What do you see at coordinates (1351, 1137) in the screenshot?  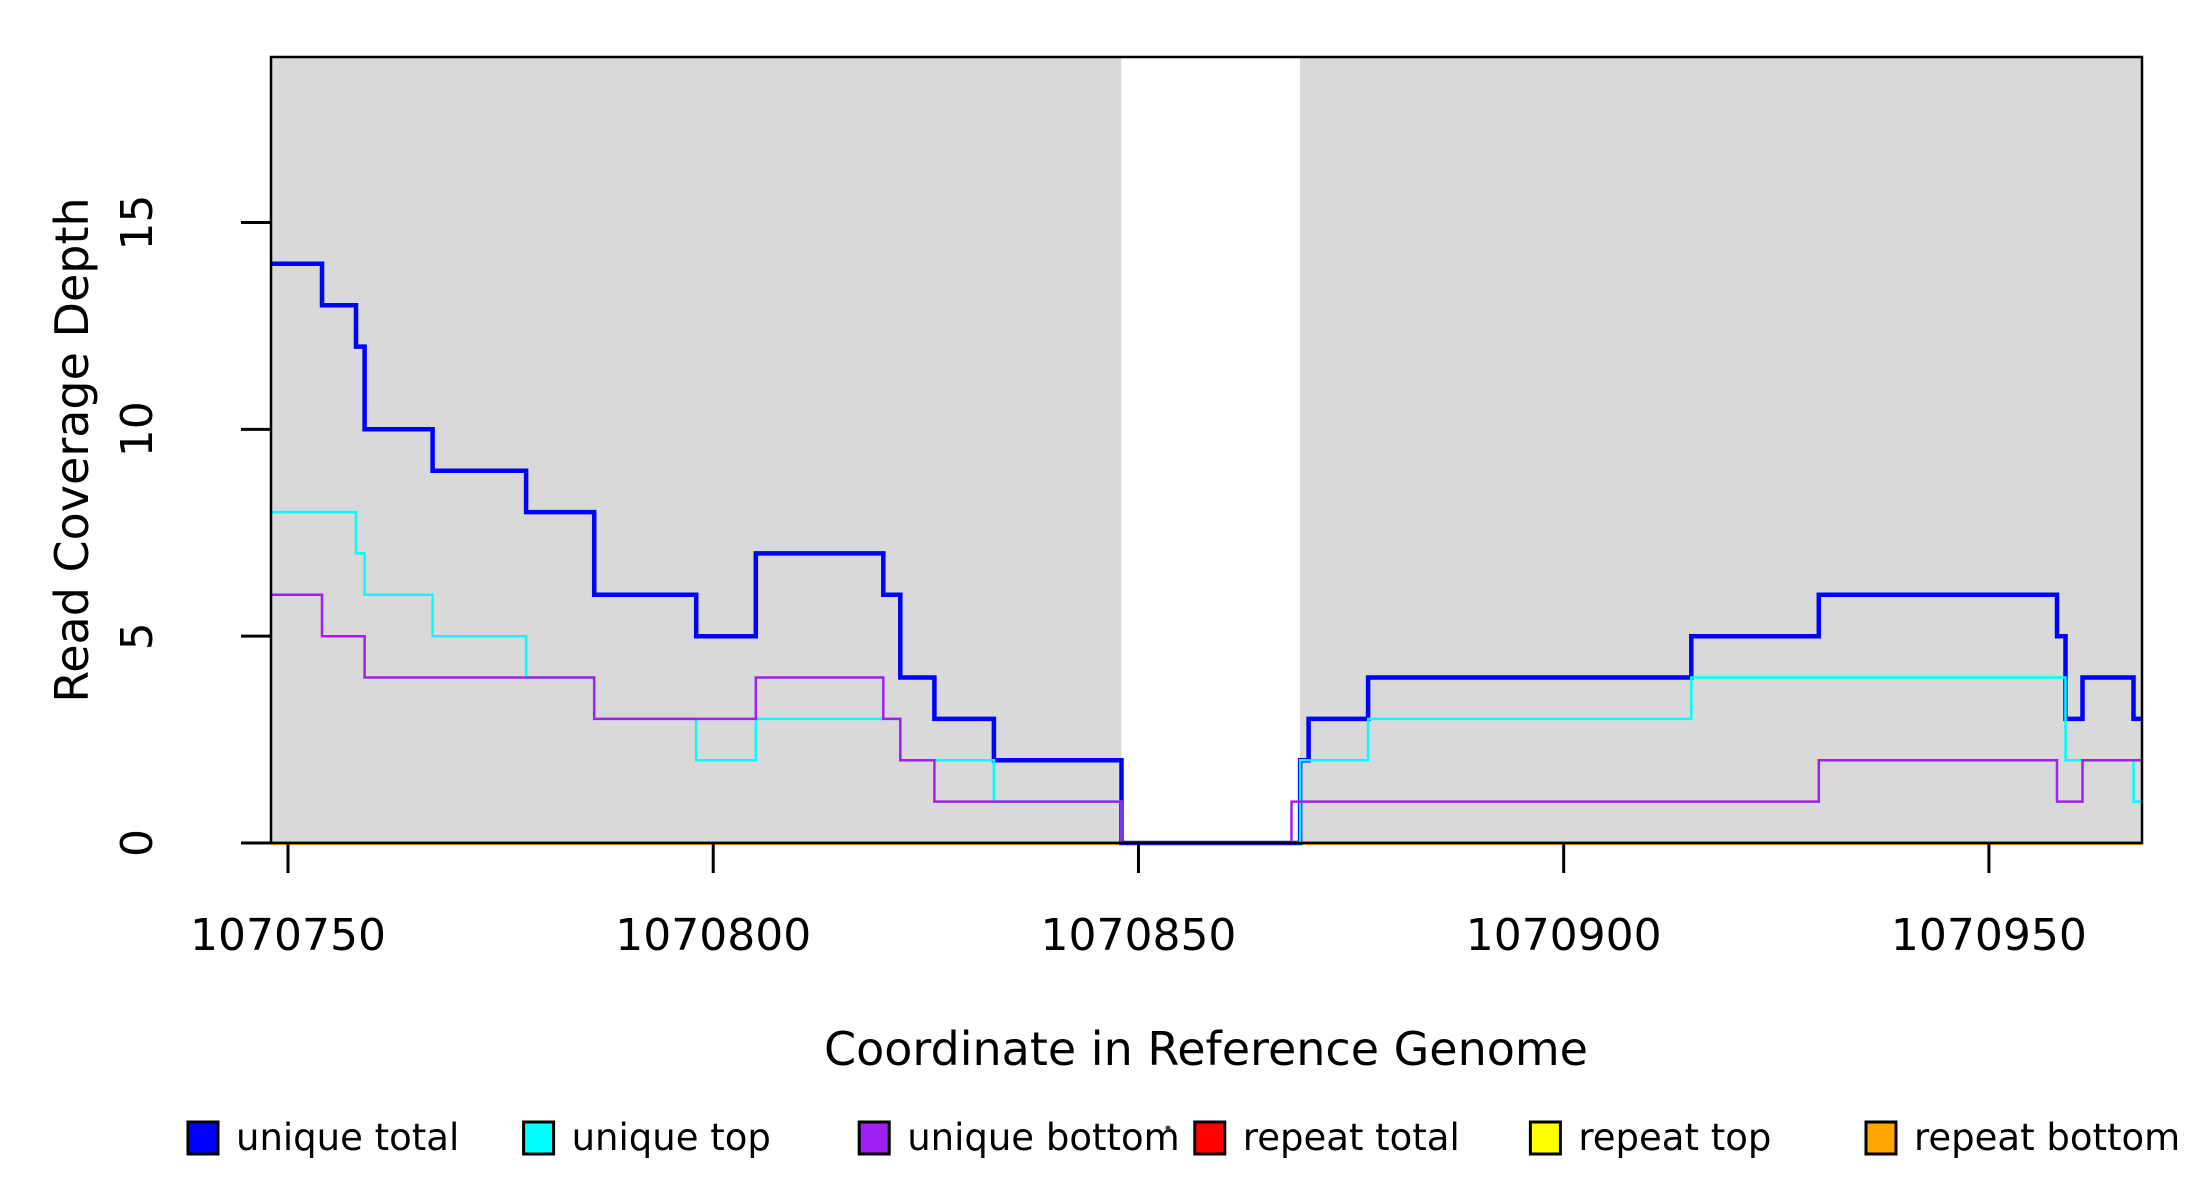 I see `legend-label-repeat-total: repeat total` at bounding box center [1351, 1137].